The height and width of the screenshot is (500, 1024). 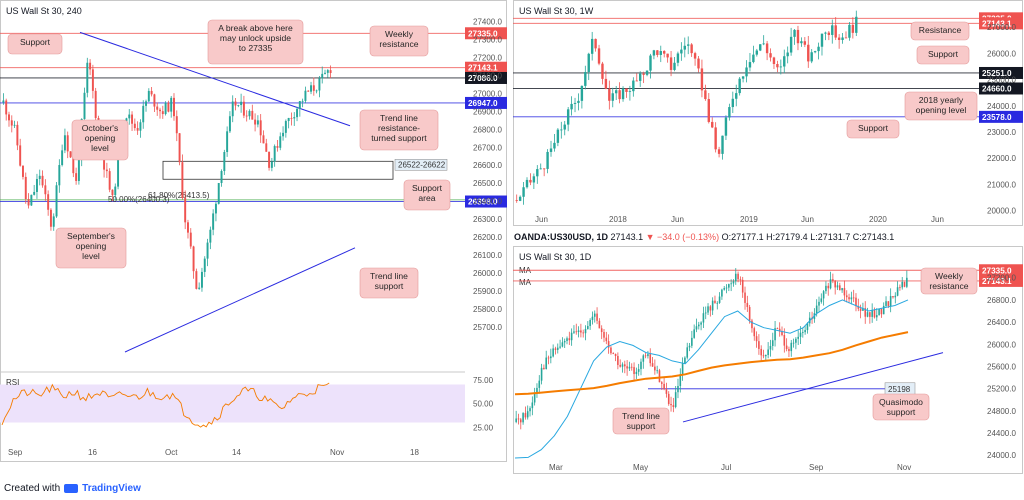 What do you see at coordinates (997, 23) in the screenshot?
I see `w-price-label-1: 27143.1` at bounding box center [997, 23].